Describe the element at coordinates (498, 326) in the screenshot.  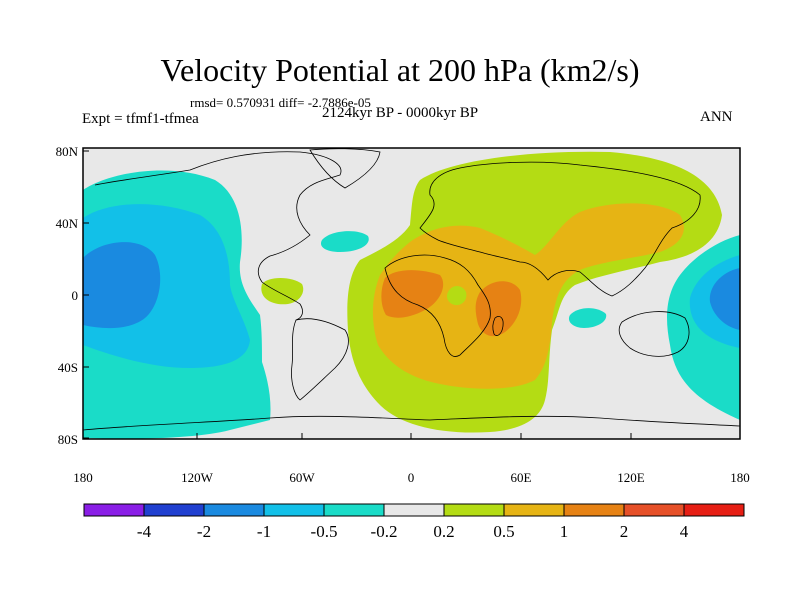
I see `coast-madagascar` at that location.